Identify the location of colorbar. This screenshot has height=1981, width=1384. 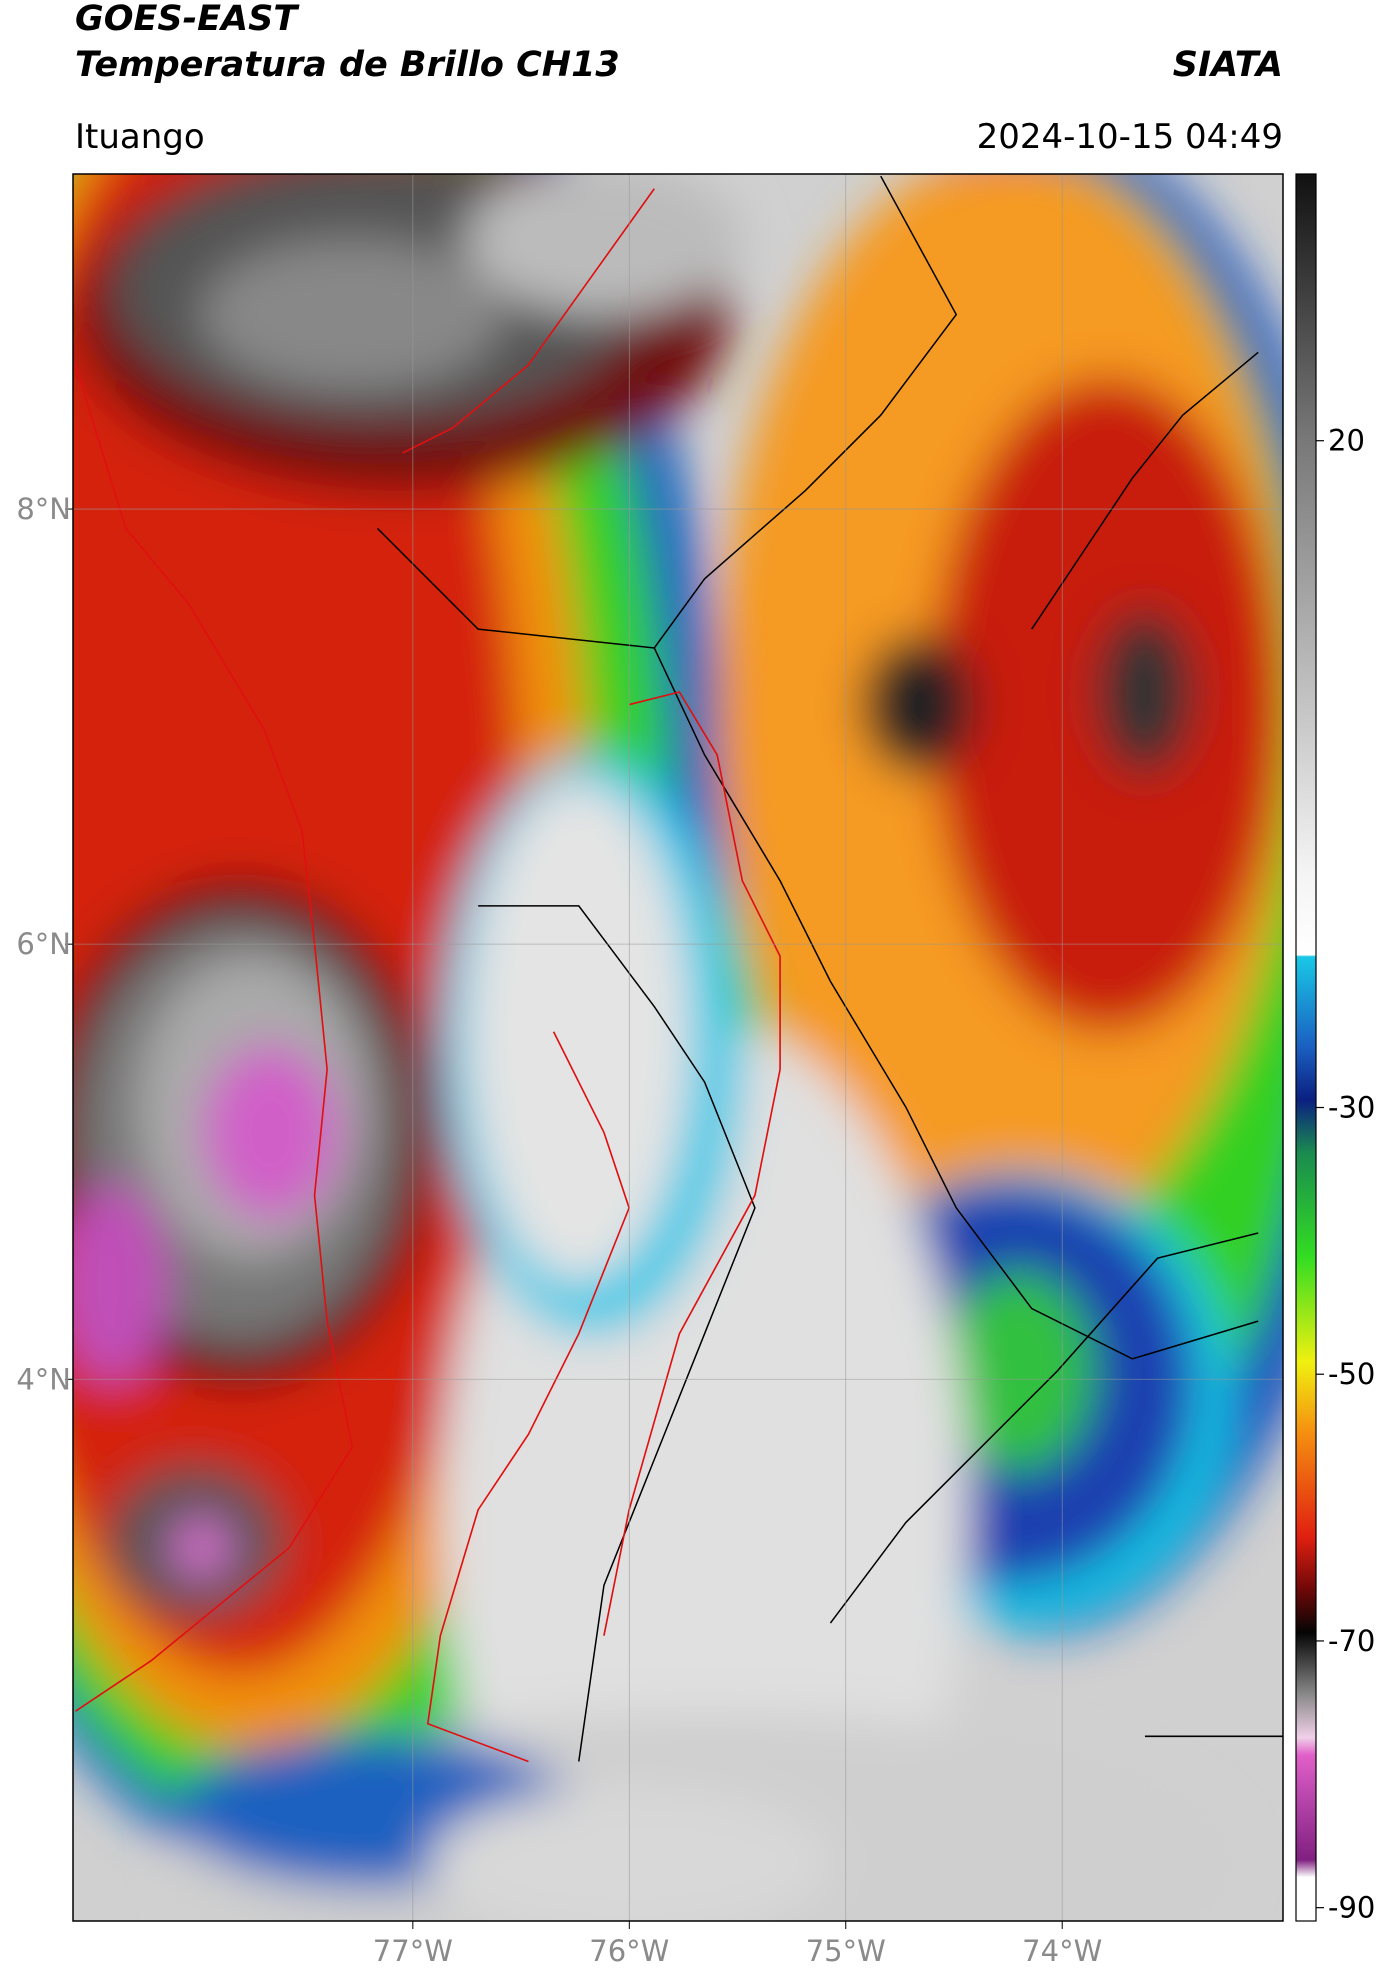
(1306, 1047).